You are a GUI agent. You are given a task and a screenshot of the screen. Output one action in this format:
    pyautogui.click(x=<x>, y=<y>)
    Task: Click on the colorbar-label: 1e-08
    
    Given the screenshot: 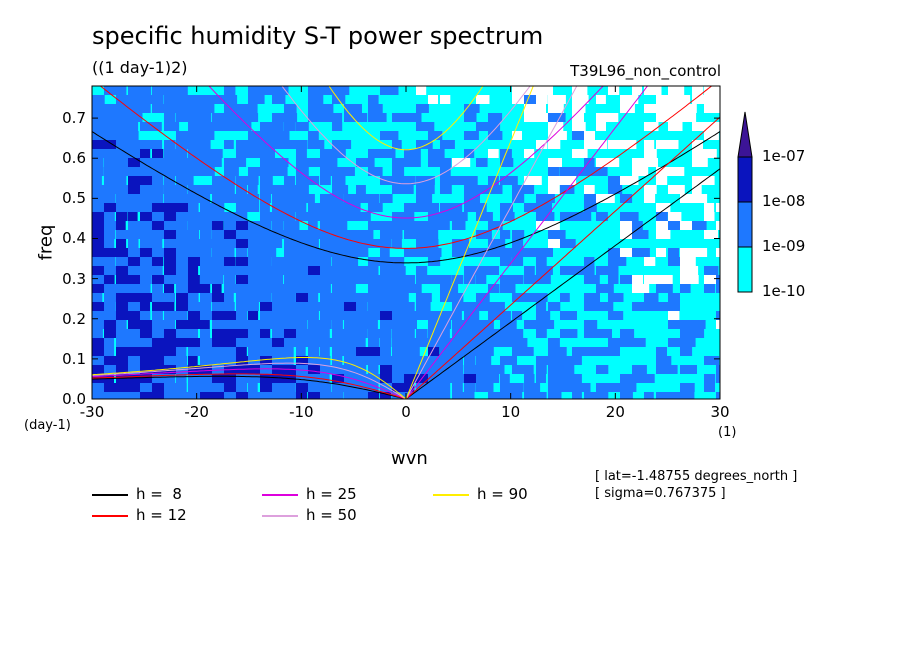 What is the action you would take?
    pyautogui.click(x=784, y=201)
    